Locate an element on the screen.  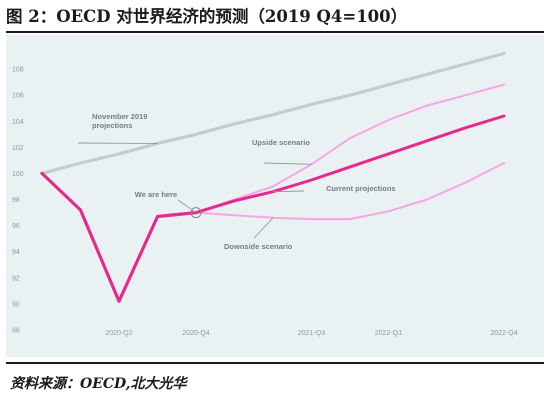
source-rule is located at coordinates (275, 363).